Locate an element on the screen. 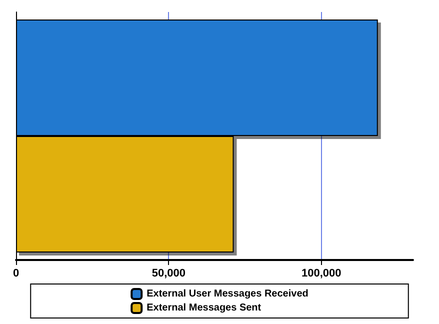  legend-label: External Messages Sent is located at coordinates (204, 308).